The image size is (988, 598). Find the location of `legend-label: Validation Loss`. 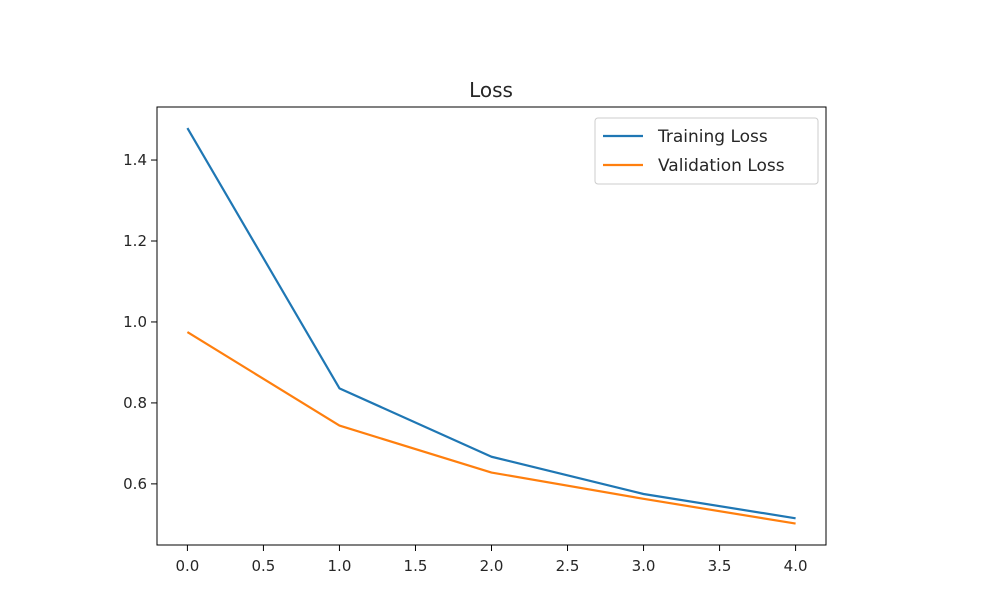

legend-label: Validation Loss is located at coordinates (721, 166).